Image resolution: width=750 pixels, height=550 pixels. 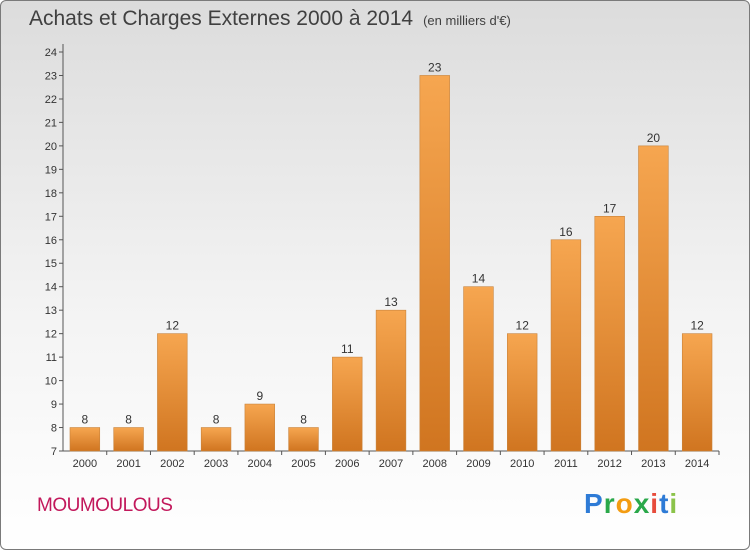 What do you see at coordinates (51, 76) in the screenshot?
I see `y-tick-label: 23` at bounding box center [51, 76].